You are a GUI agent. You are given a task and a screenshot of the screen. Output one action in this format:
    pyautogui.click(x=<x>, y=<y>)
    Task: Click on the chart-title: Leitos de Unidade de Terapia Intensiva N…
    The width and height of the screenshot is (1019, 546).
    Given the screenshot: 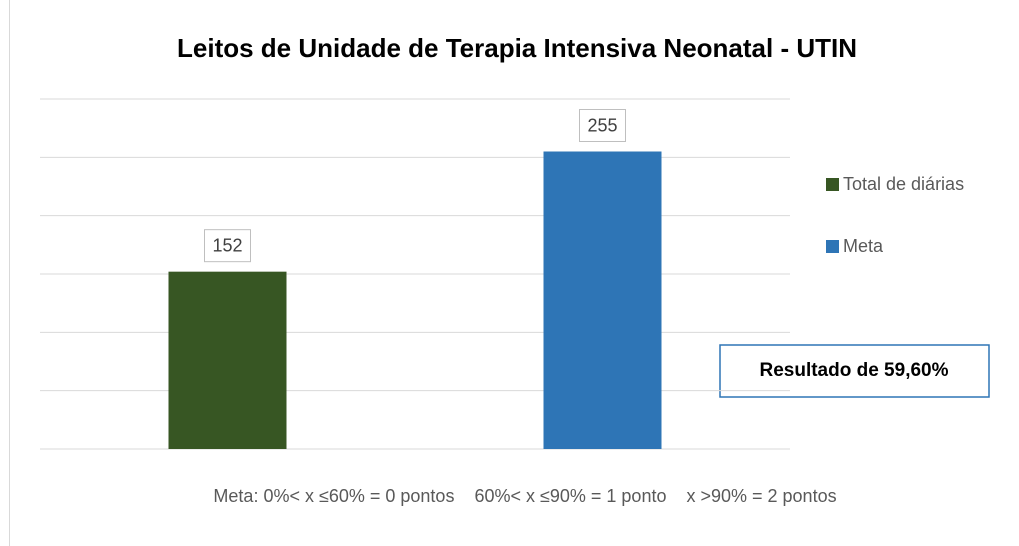 What is the action you would take?
    pyautogui.click(x=517, y=48)
    